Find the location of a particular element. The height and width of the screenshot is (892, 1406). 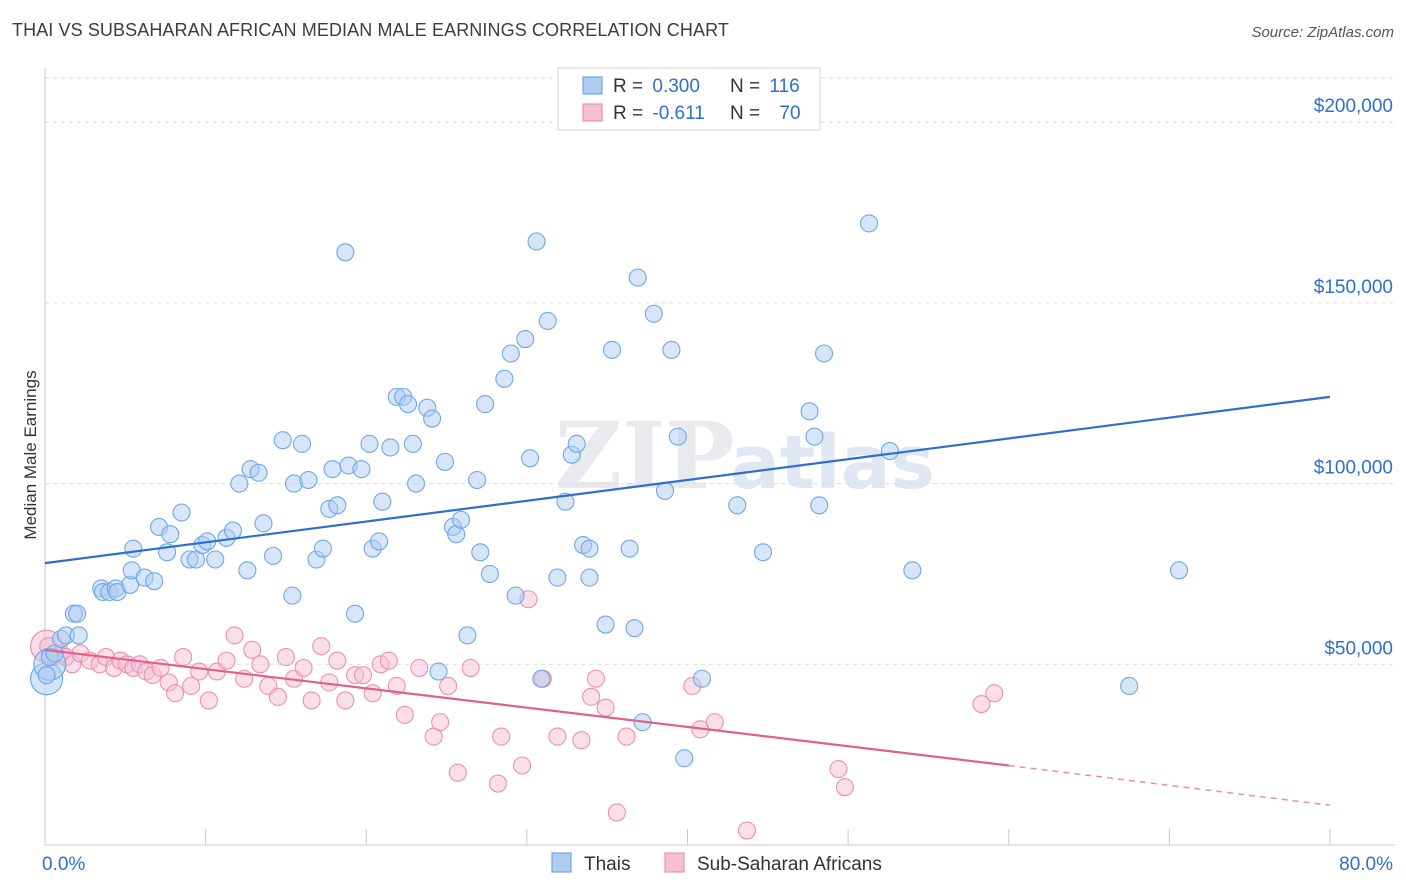

svg-text: N = 70 is located at coordinates (765, 113).